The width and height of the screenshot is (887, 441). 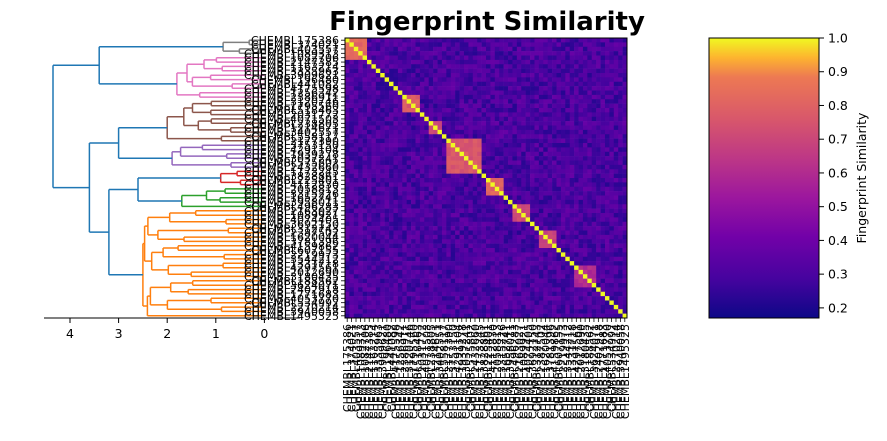 I want to click on leaf-label: CHEMBL4159862, so click(x=291, y=246).